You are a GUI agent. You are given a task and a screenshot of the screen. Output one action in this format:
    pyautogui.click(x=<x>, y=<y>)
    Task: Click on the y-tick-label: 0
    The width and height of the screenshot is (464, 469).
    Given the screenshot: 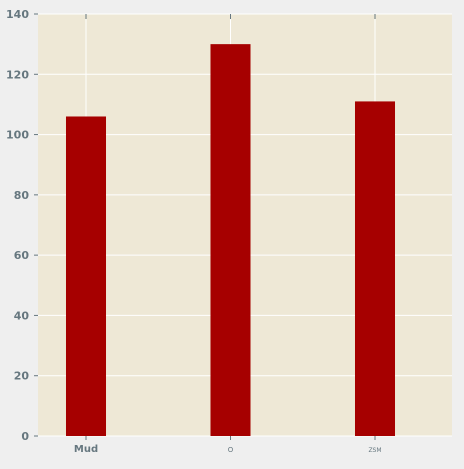 What is the action you would take?
    pyautogui.click(x=25, y=436)
    